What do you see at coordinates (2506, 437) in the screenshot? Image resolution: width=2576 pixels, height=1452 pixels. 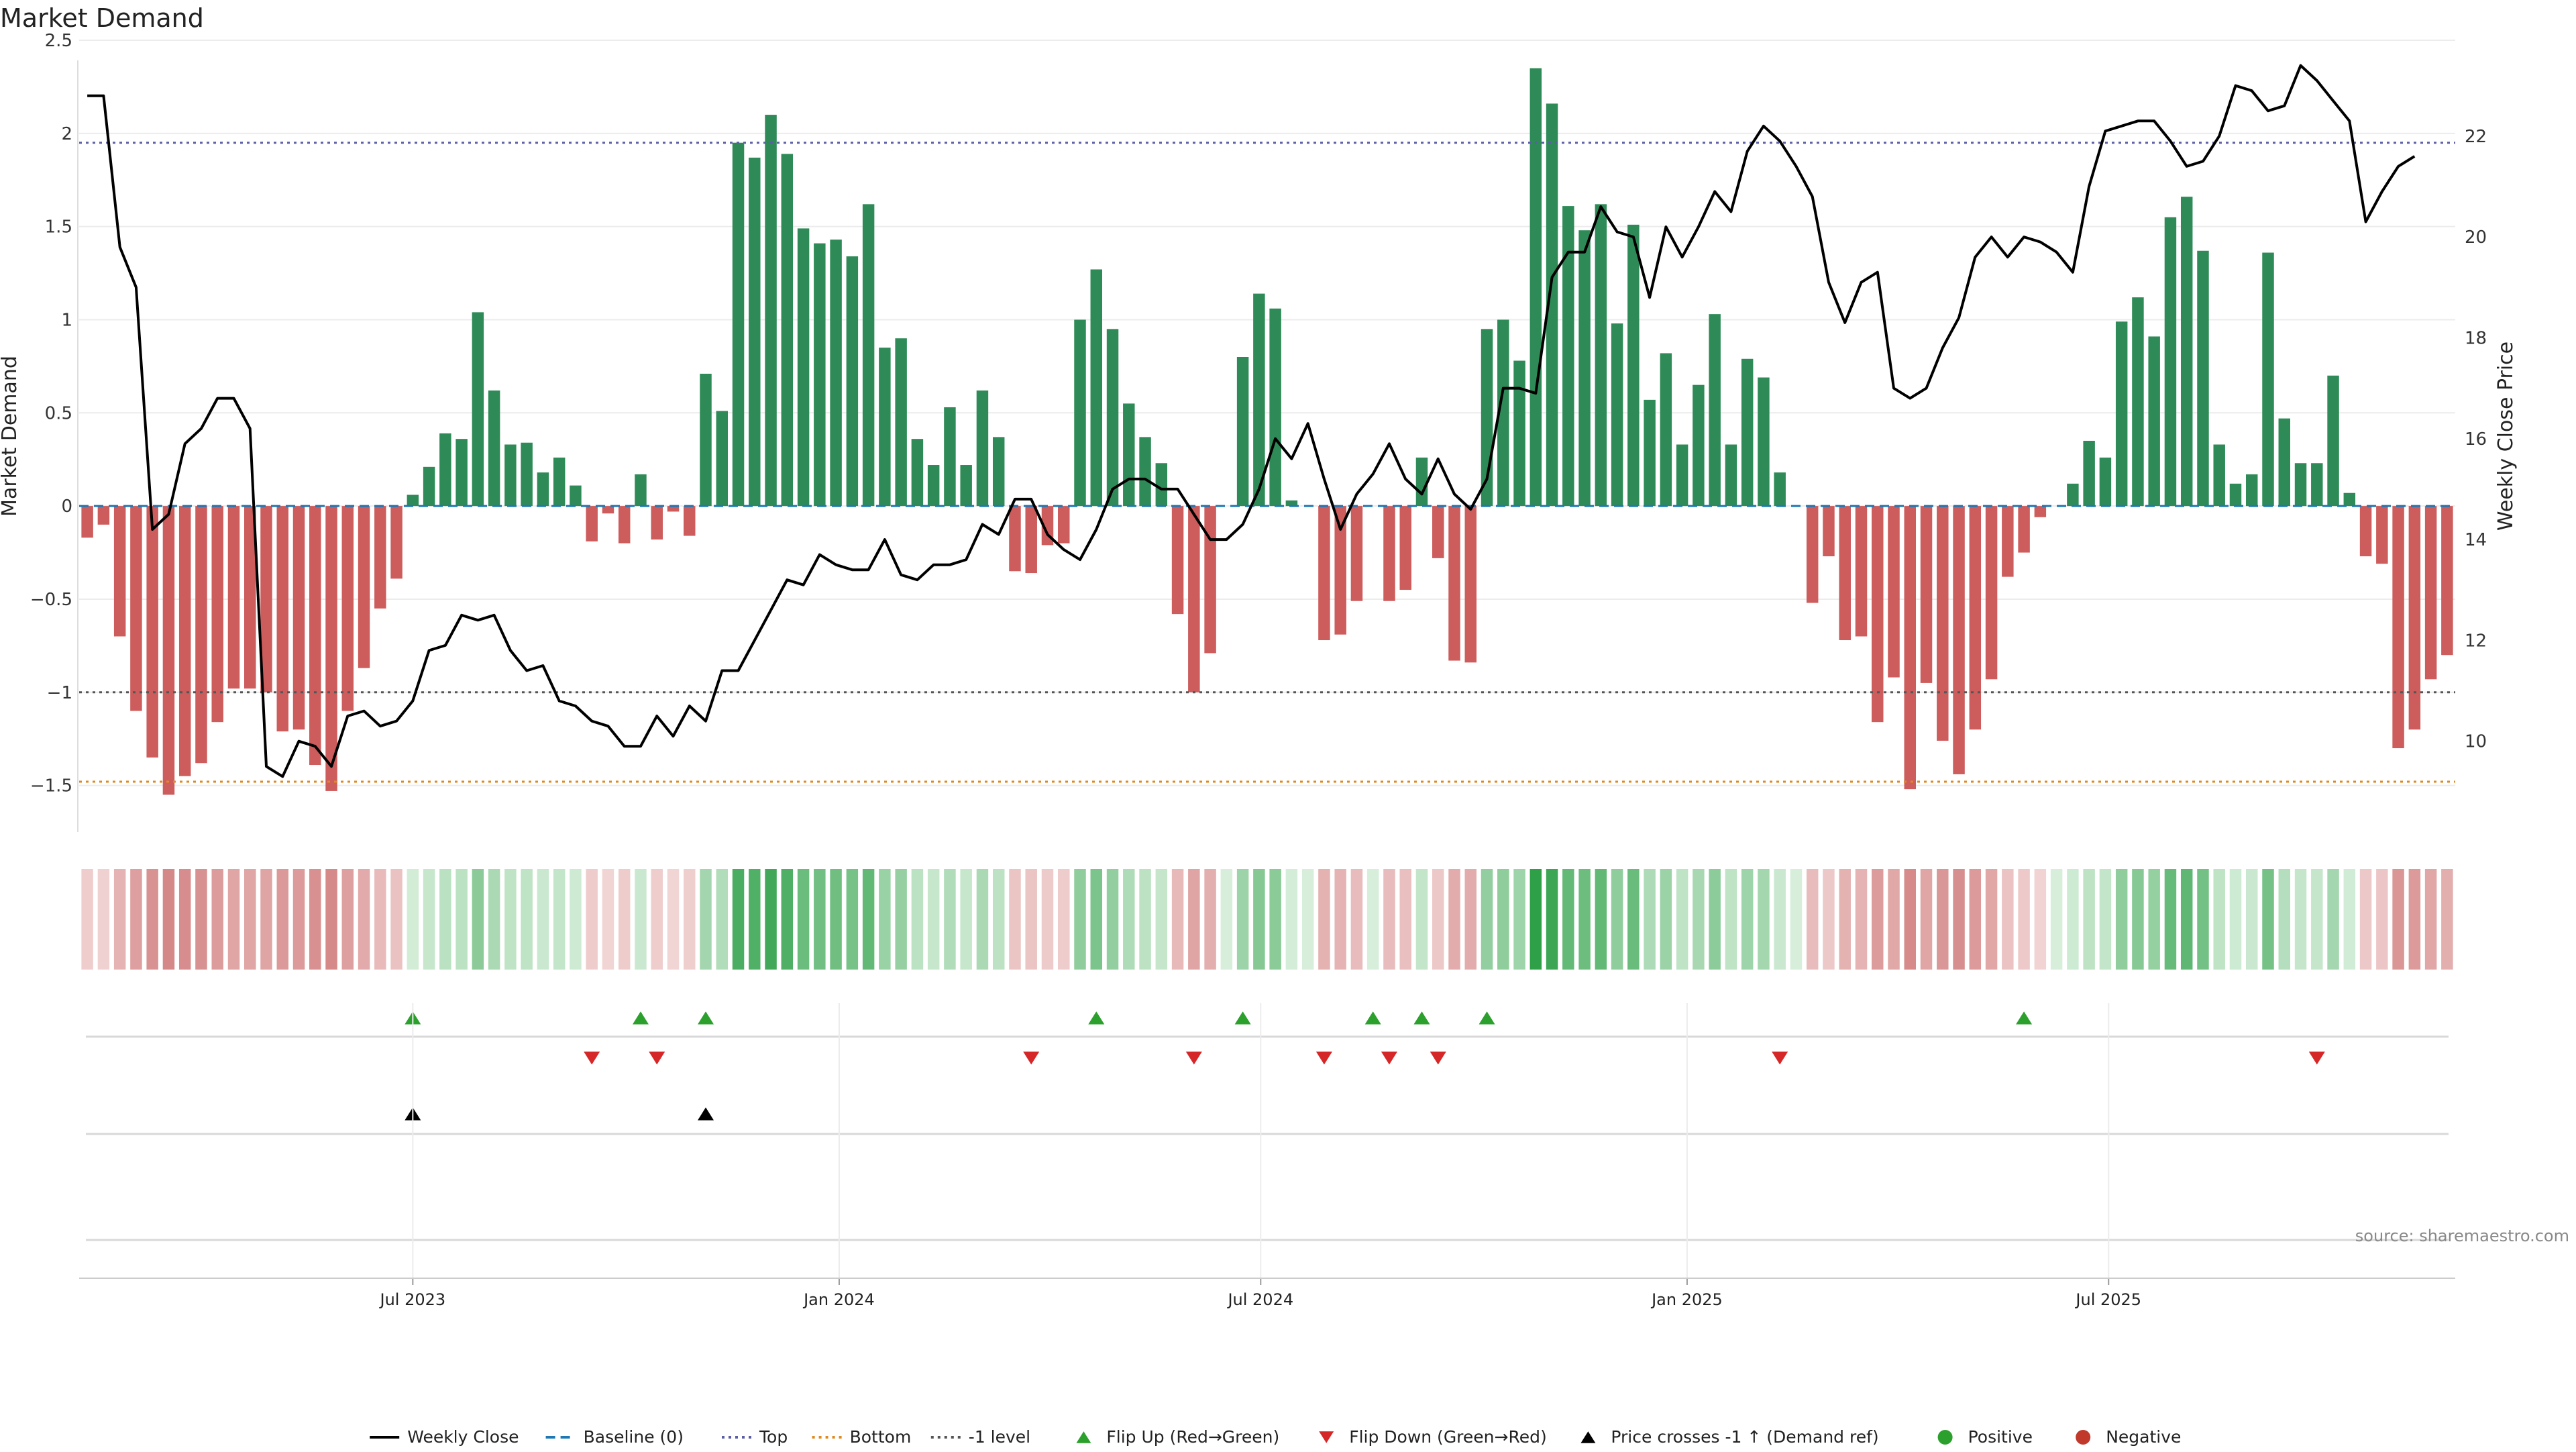 I see `right-axis-label: Weekly Close Price` at bounding box center [2506, 437].